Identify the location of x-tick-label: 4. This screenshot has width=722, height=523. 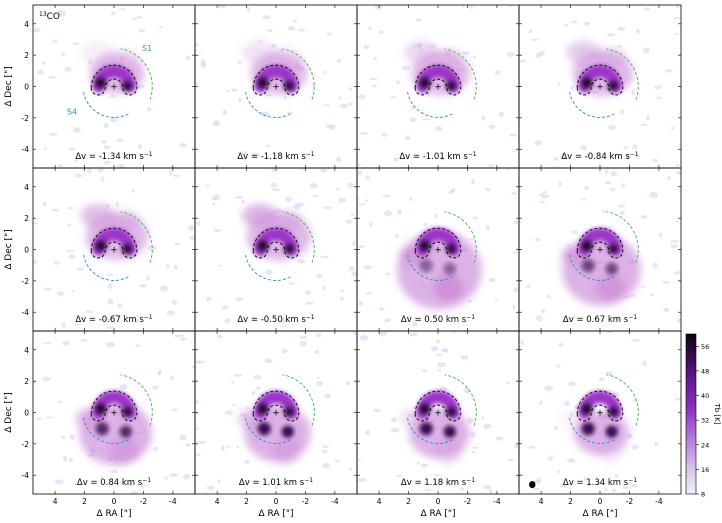
(55, 501).